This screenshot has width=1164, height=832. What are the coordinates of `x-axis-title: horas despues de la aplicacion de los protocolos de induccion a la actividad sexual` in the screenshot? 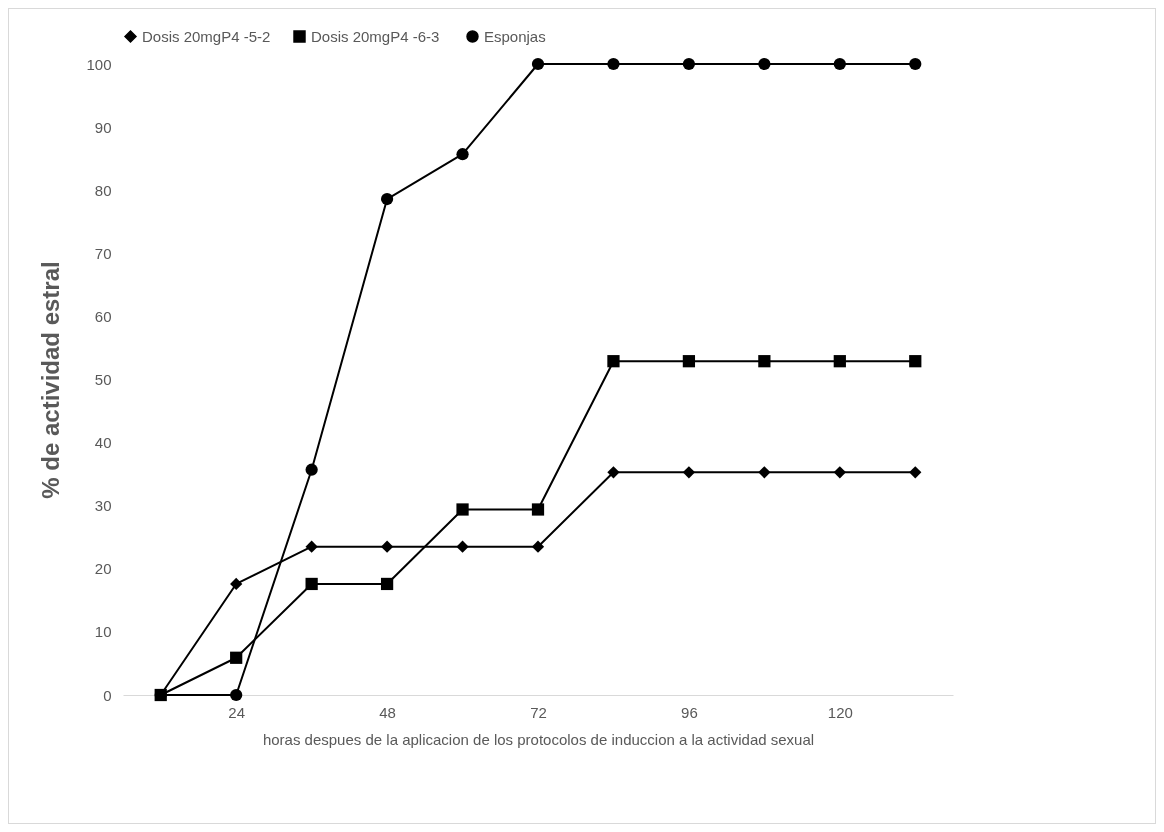 It's located at (538, 739).